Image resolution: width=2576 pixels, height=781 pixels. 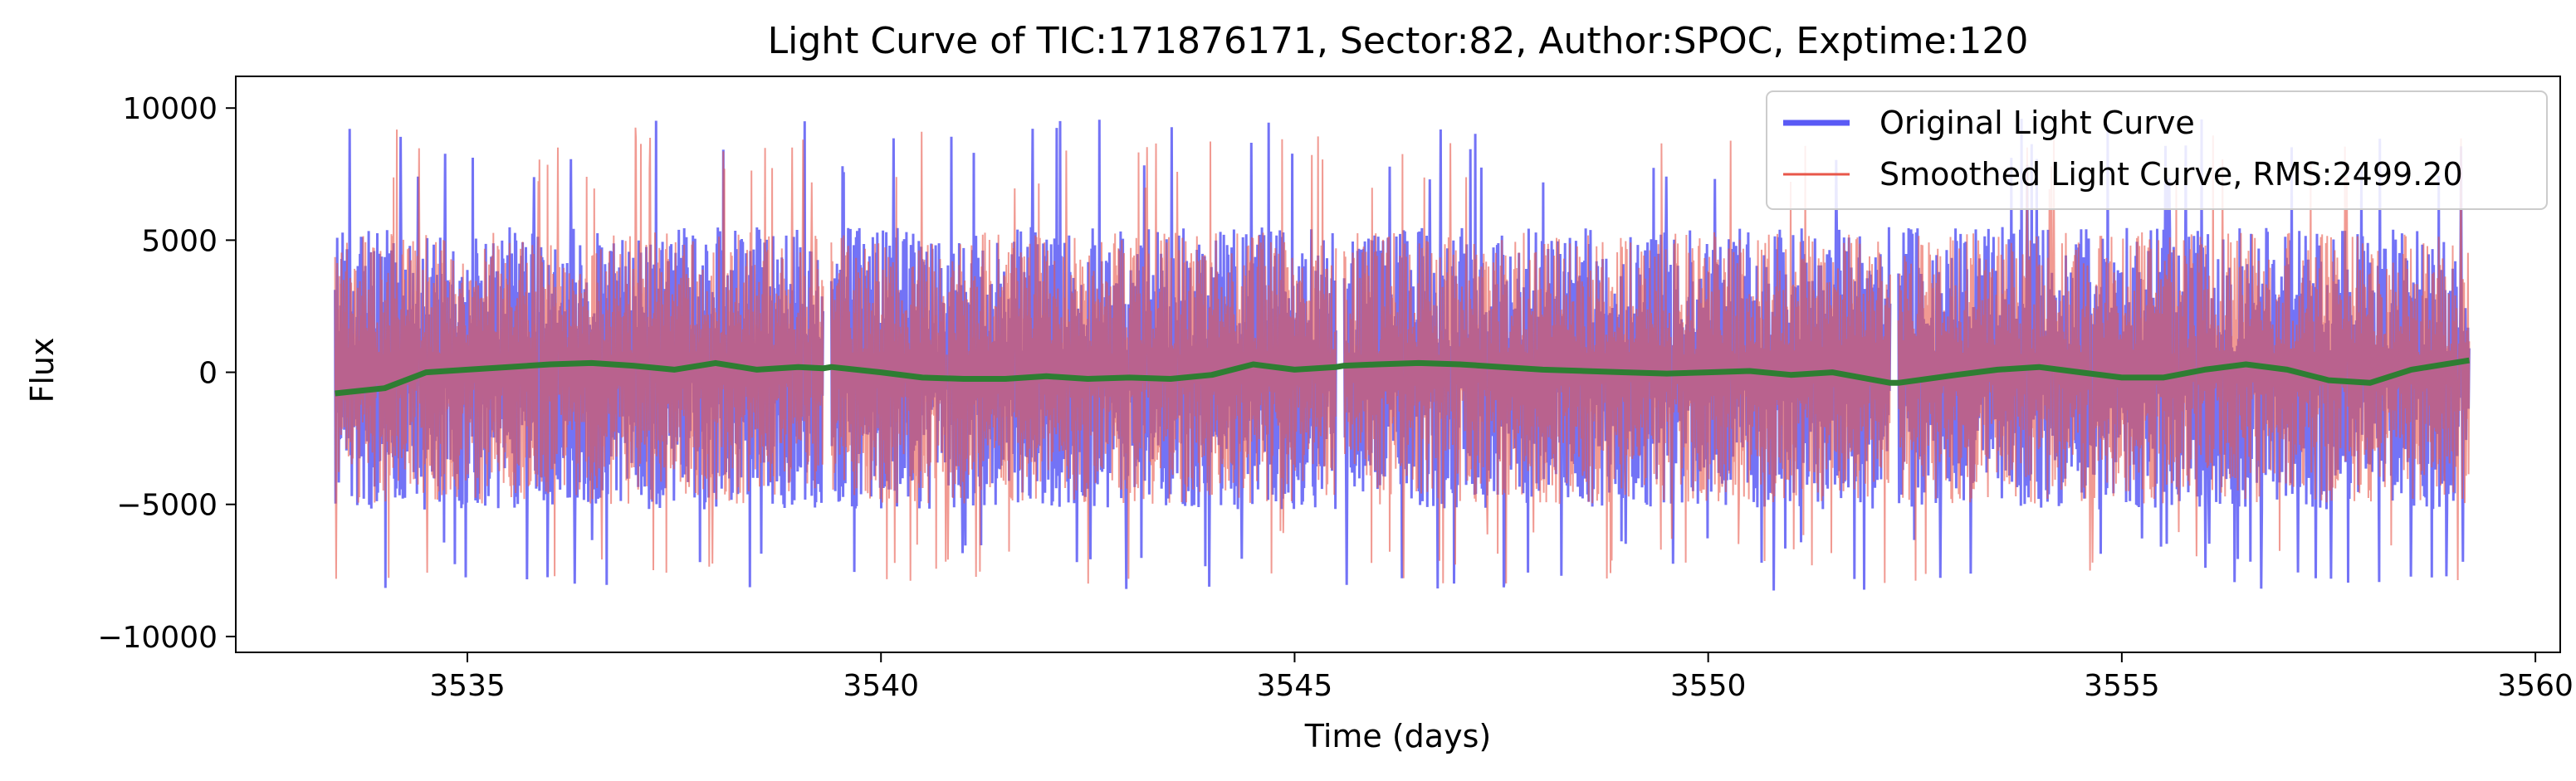 I want to click on y-axis: −10000 −5000 0 5000 10000, so click(x=166, y=373).